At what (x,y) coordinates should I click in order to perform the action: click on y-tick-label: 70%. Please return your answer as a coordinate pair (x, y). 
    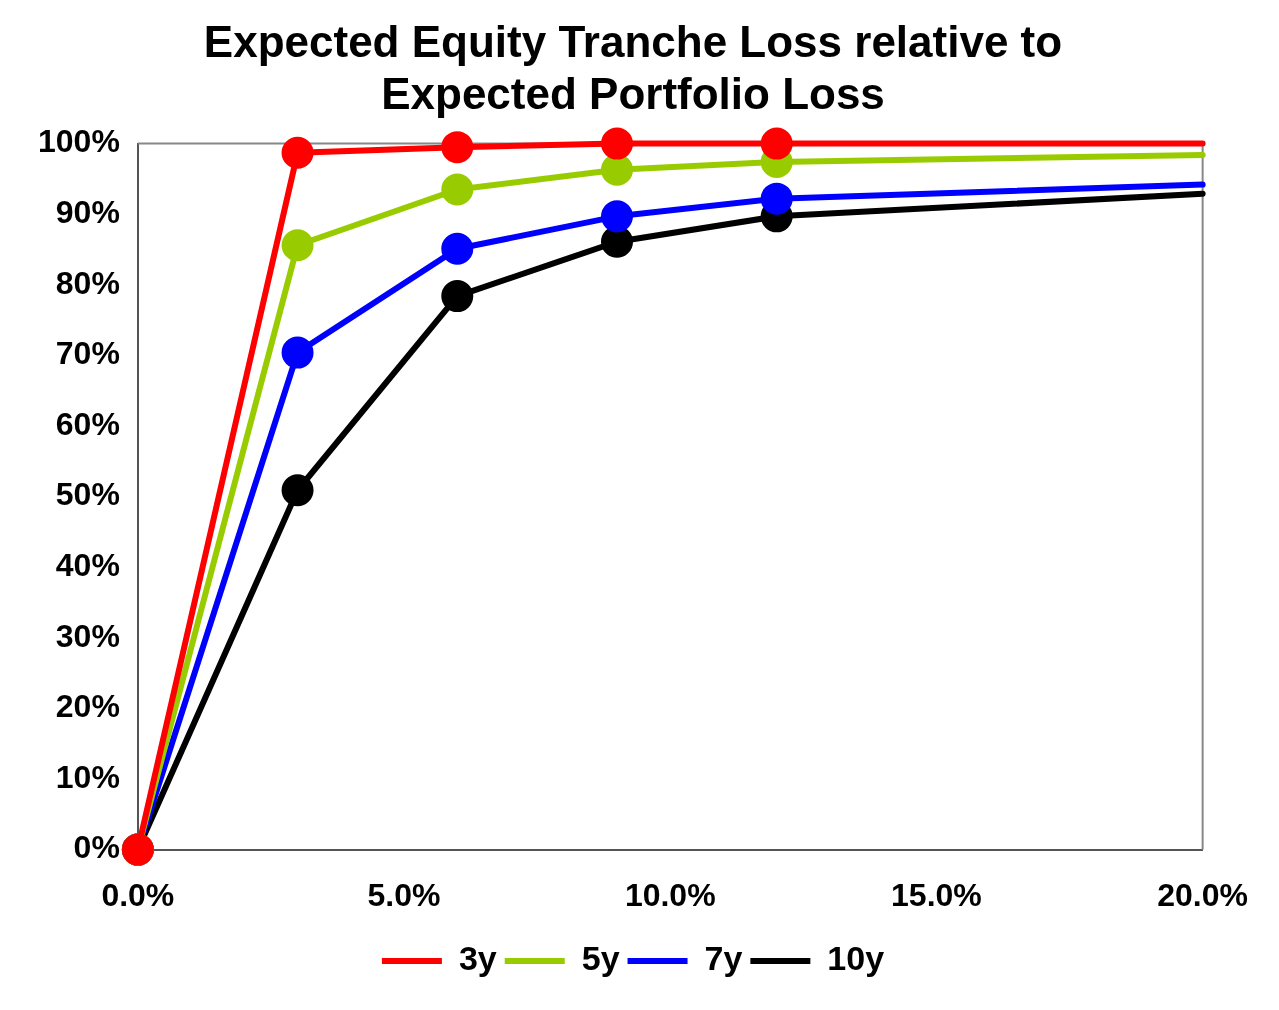
    Looking at the image, I should click on (87, 353).